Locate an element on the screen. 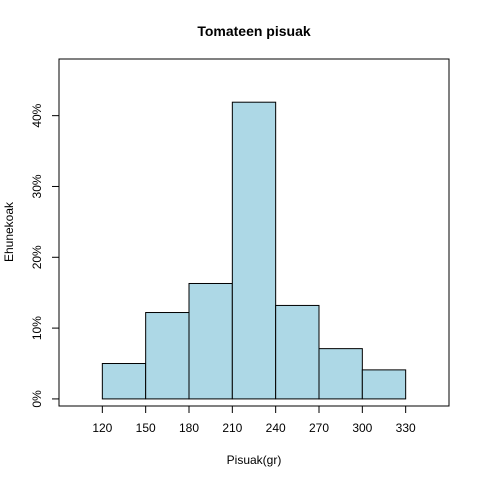 The width and height of the screenshot is (480, 480). y-tick-label: 30% is located at coordinates (37, 186).